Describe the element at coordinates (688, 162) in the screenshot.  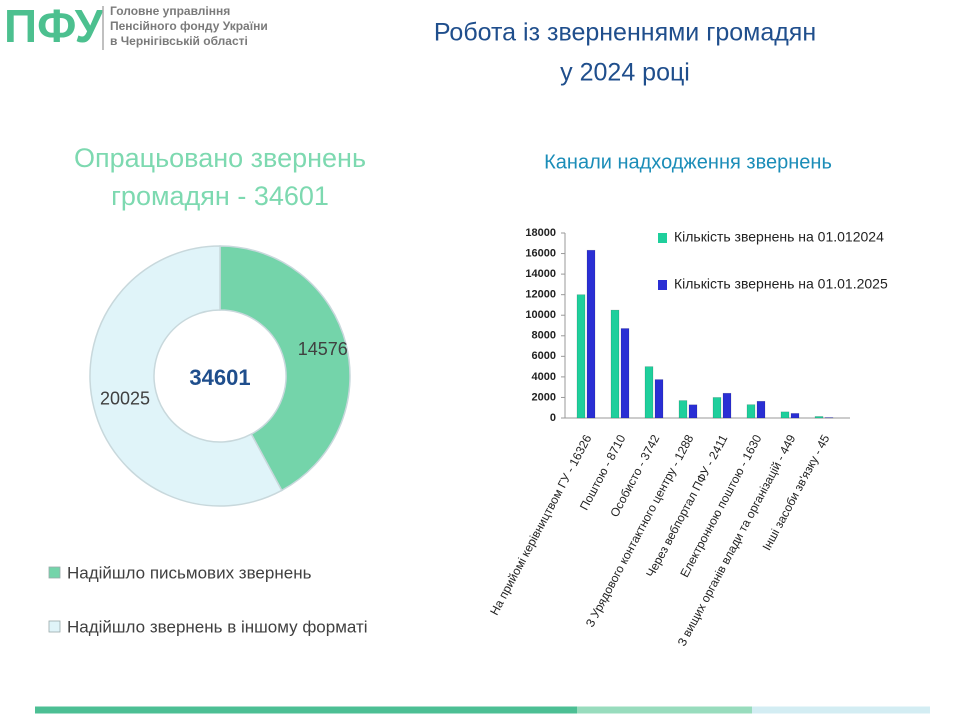
I see `chart-title: Канали надходження звернень` at that location.